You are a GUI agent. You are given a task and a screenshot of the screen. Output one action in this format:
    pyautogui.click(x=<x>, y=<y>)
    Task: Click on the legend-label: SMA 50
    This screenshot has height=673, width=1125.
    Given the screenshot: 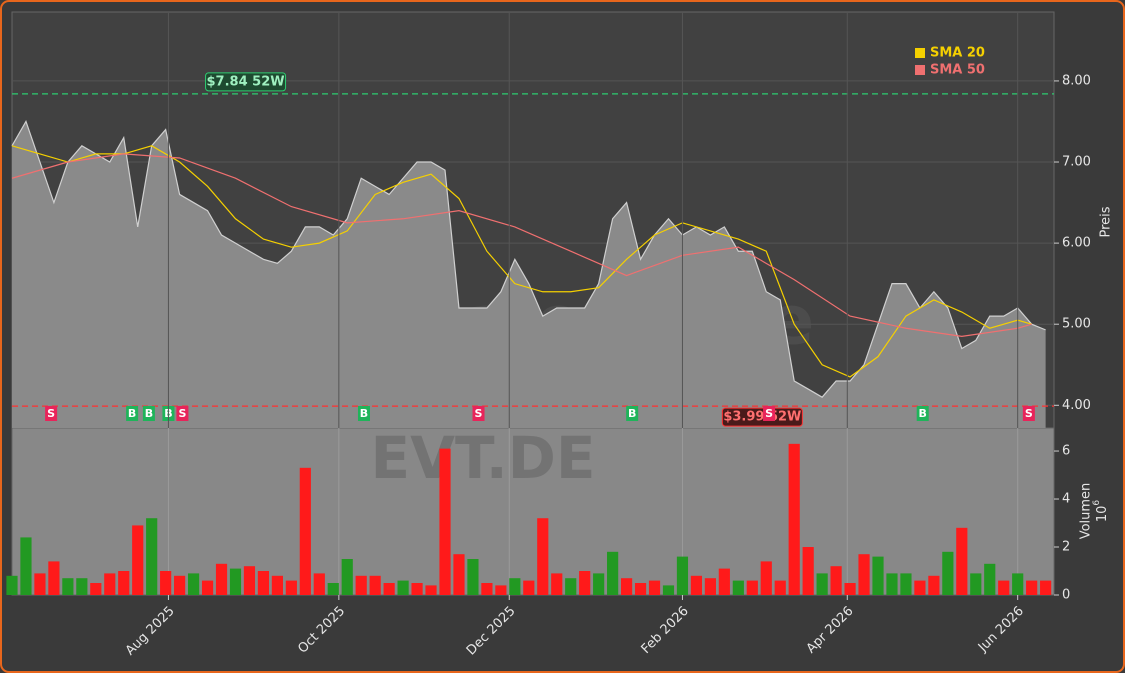 What is the action you would take?
    pyautogui.click(x=957, y=70)
    